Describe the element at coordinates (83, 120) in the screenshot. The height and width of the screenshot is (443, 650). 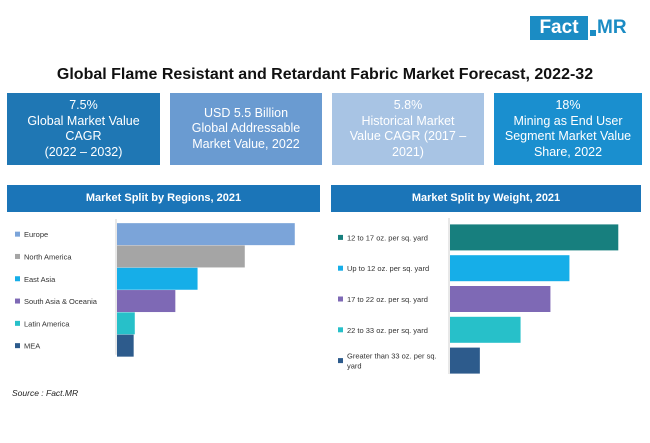
I see `kpi-line: Global Market Value` at that location.